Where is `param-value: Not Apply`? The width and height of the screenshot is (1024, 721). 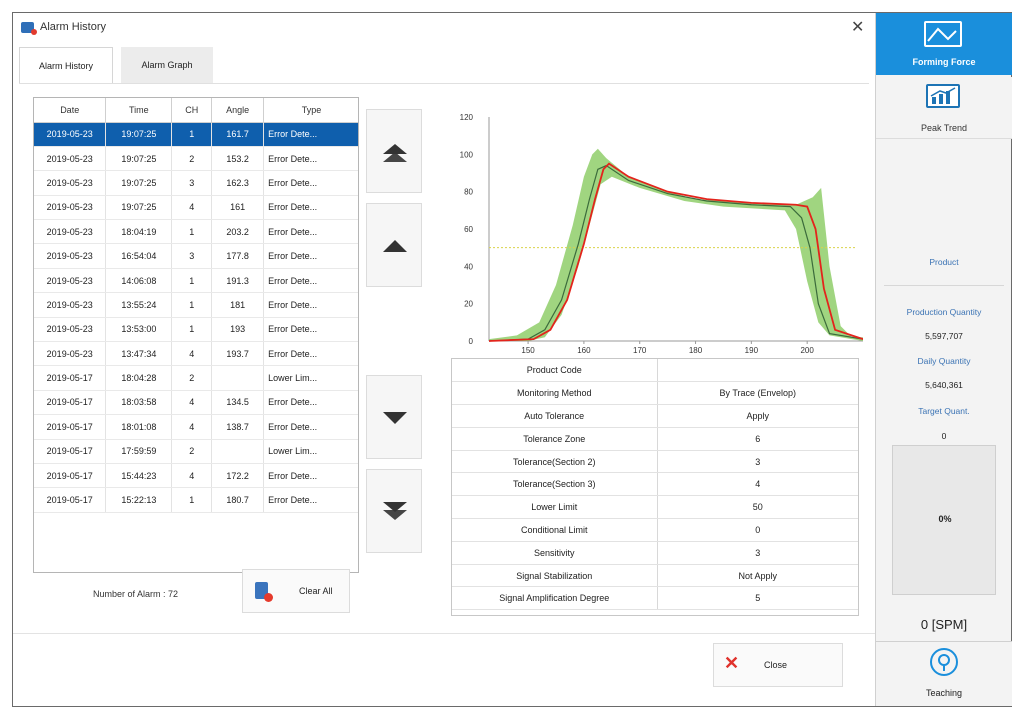 param-value: Not Apply is located at coordinates (757, 576).